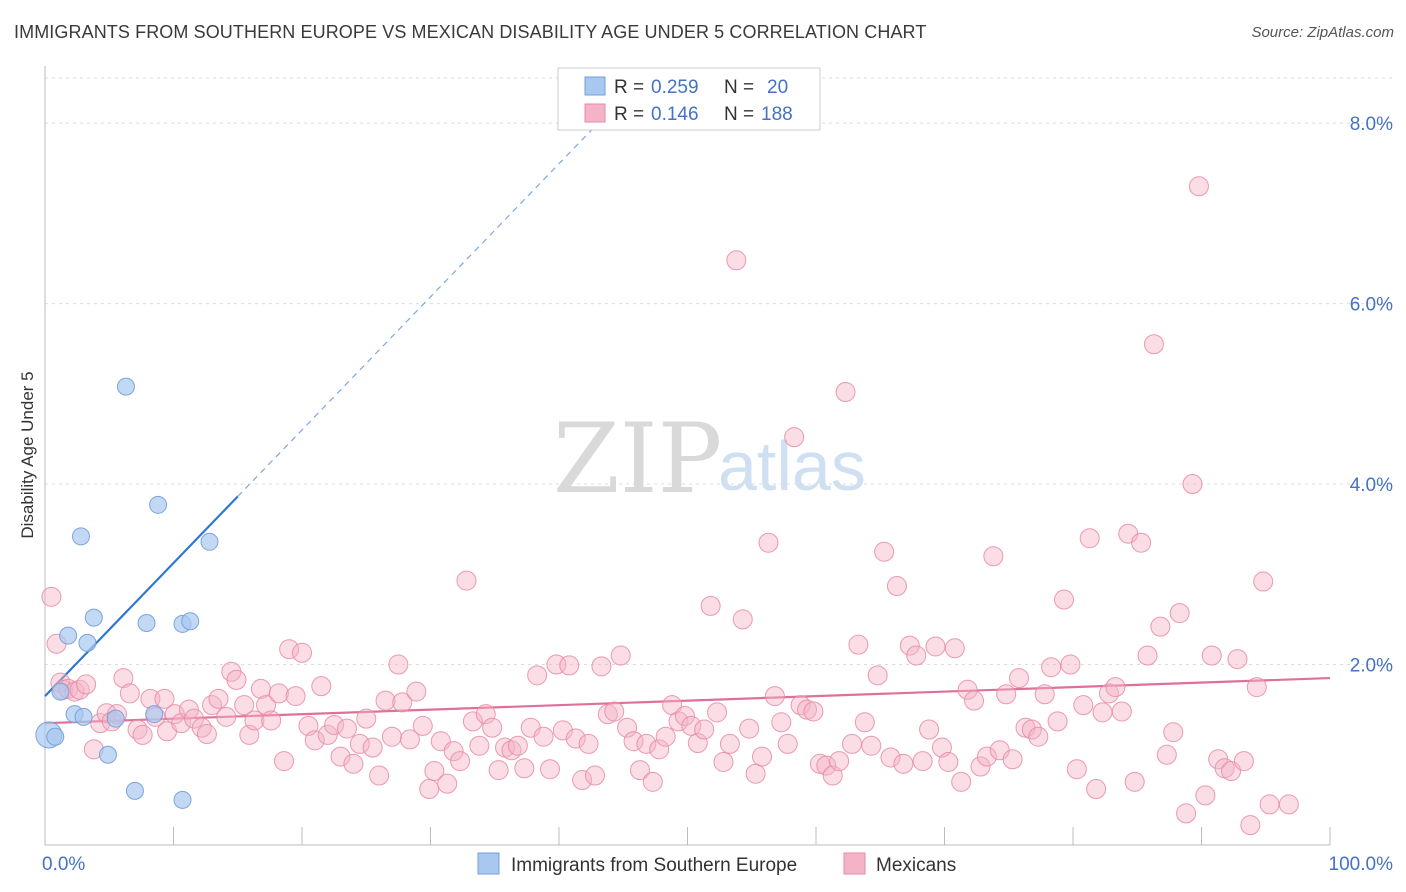 The image size is (1406, 892). I want to click on series-legend: Immigrants from Southern Europe Mexicans, so click(716, 864).